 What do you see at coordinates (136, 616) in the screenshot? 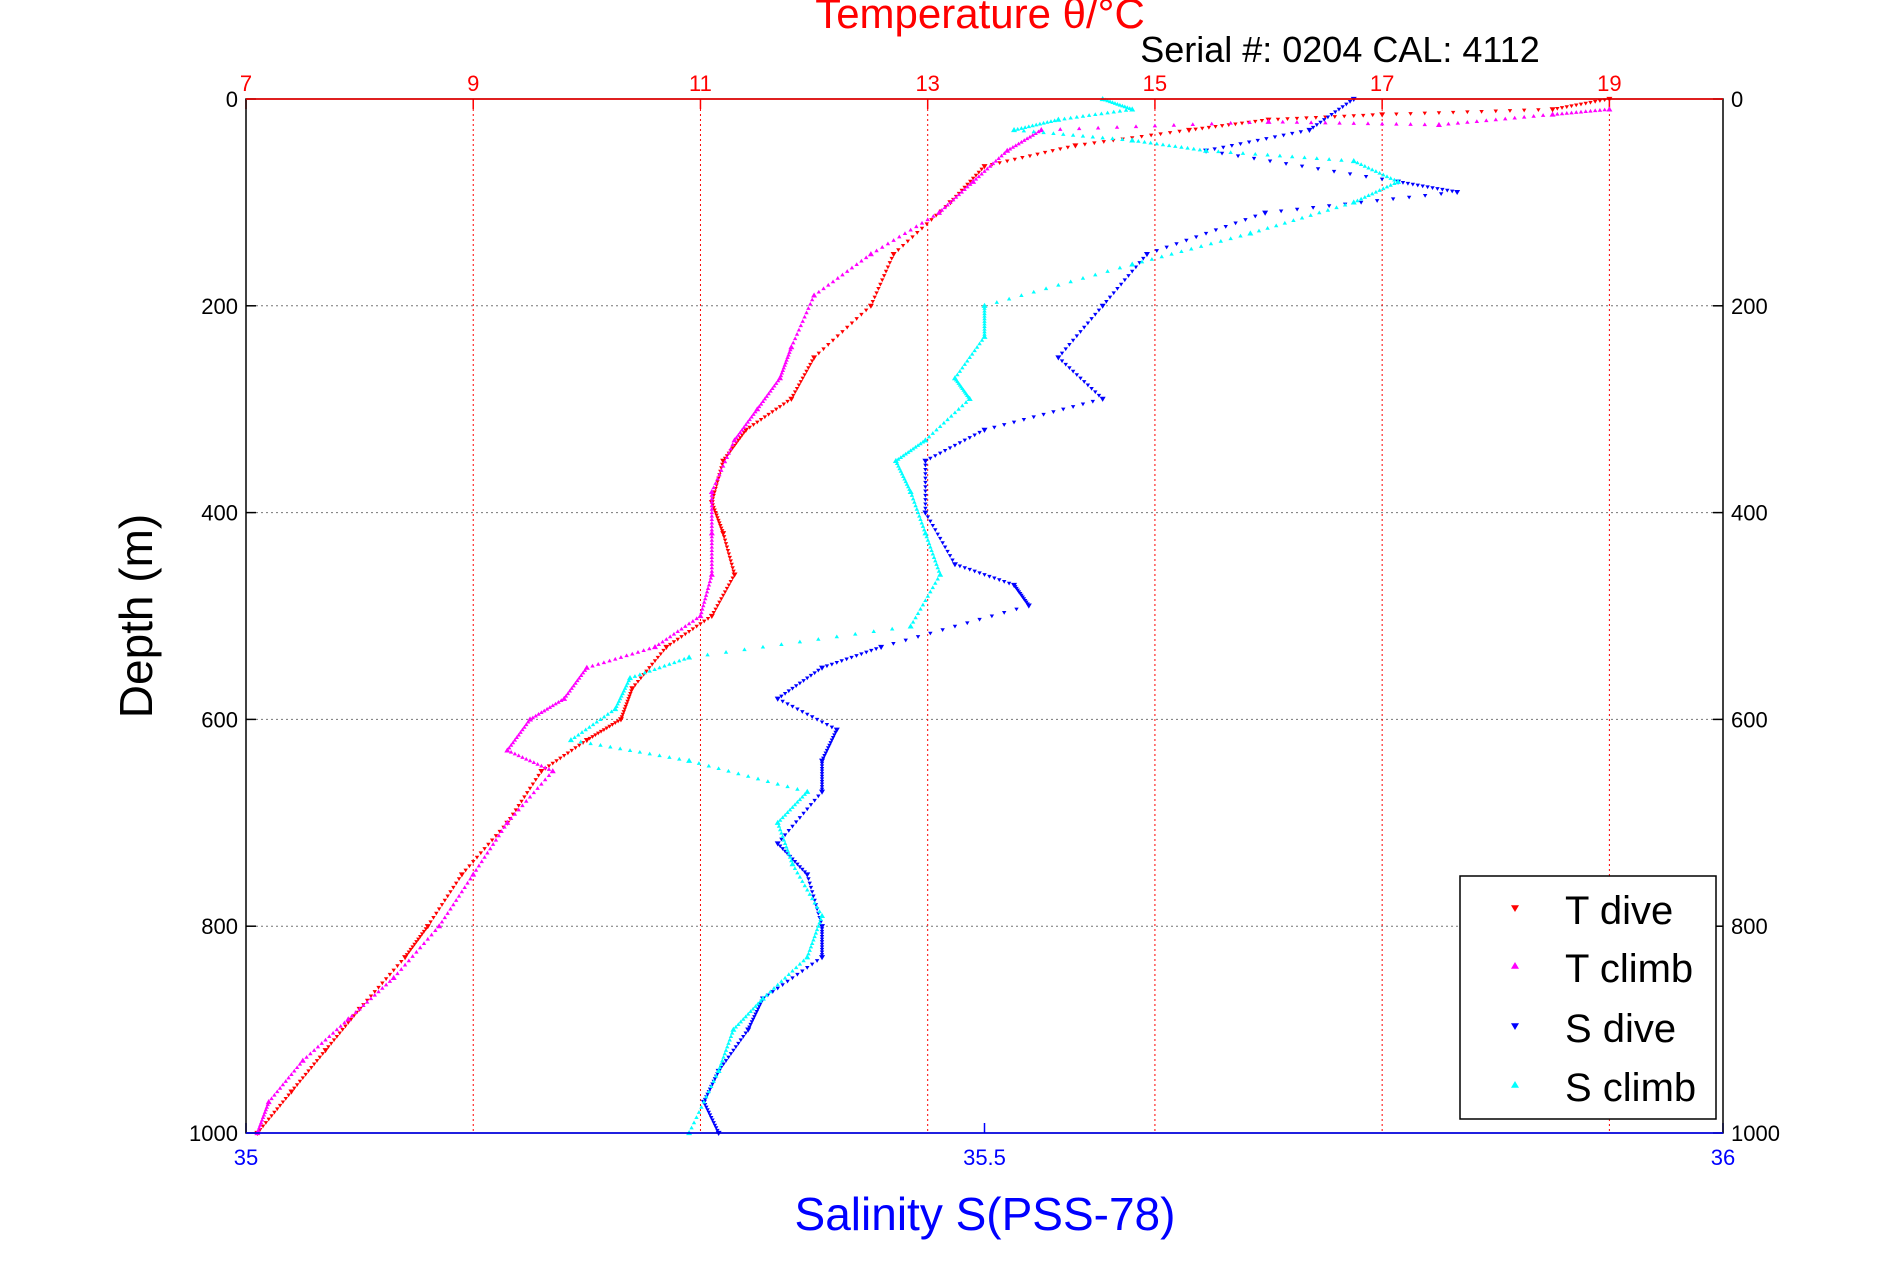
I see `y-axis-title: Depth (m)` at bounding box center [136, 616].